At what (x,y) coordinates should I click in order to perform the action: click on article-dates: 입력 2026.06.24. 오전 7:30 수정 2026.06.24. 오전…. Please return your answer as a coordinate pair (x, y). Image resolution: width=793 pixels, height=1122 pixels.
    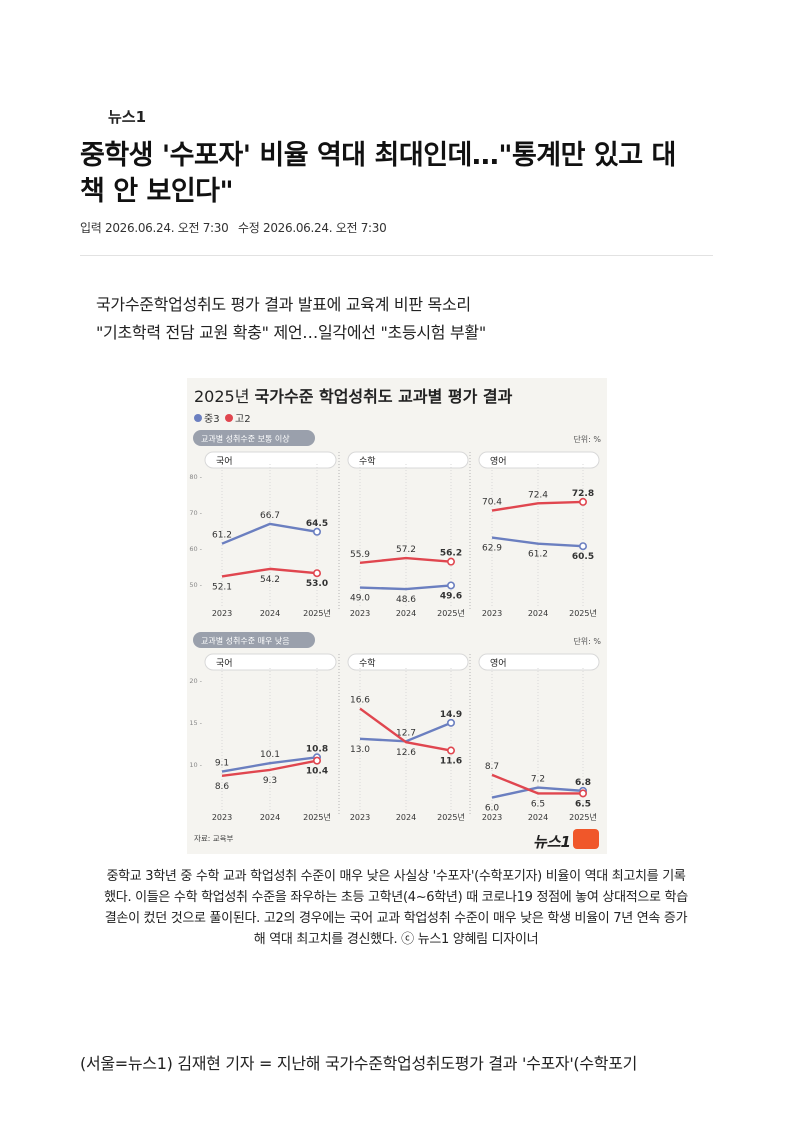
    Looking at the image, I should click on (236, 227).